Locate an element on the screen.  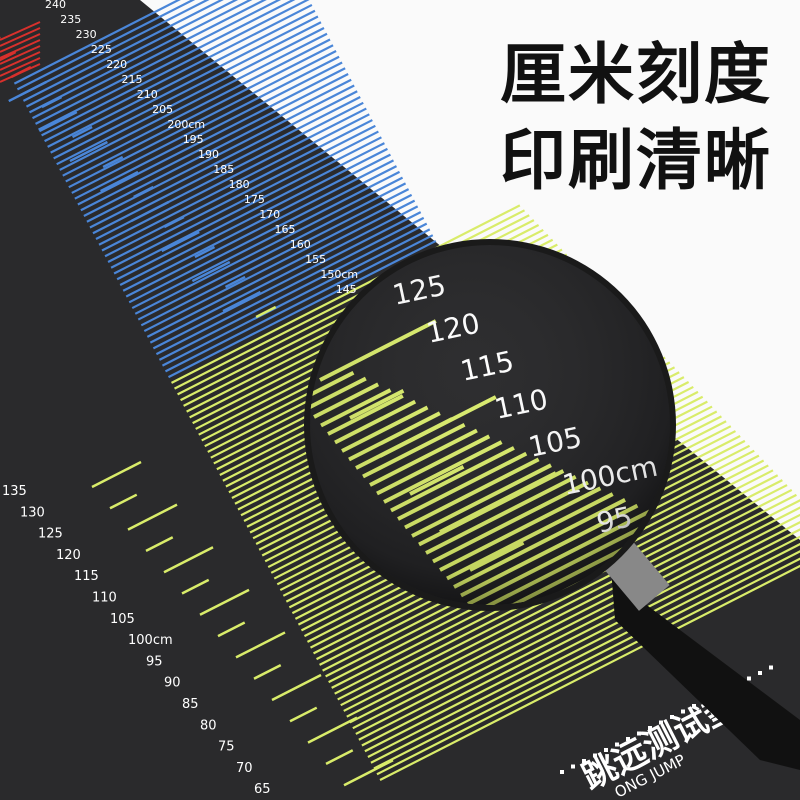
headline-line-2: 印刷清晰 is located at coordinates (636, 160).